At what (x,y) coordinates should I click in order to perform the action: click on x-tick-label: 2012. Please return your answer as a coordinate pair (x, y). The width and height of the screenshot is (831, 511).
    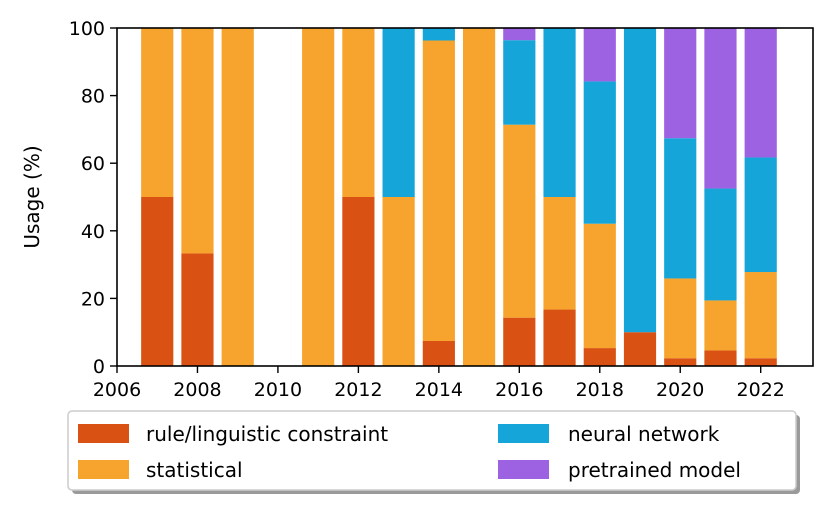
    Looking at the image, I should click on (358, 390).